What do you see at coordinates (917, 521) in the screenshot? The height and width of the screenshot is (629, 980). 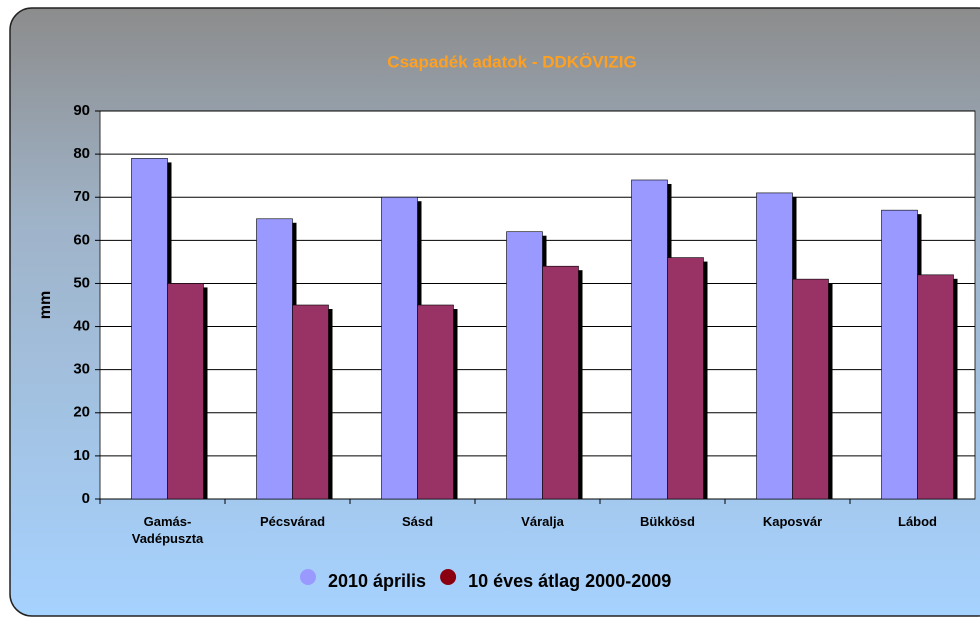 I see `x-tick-label: Lábod` at bounding box center [917, 521].